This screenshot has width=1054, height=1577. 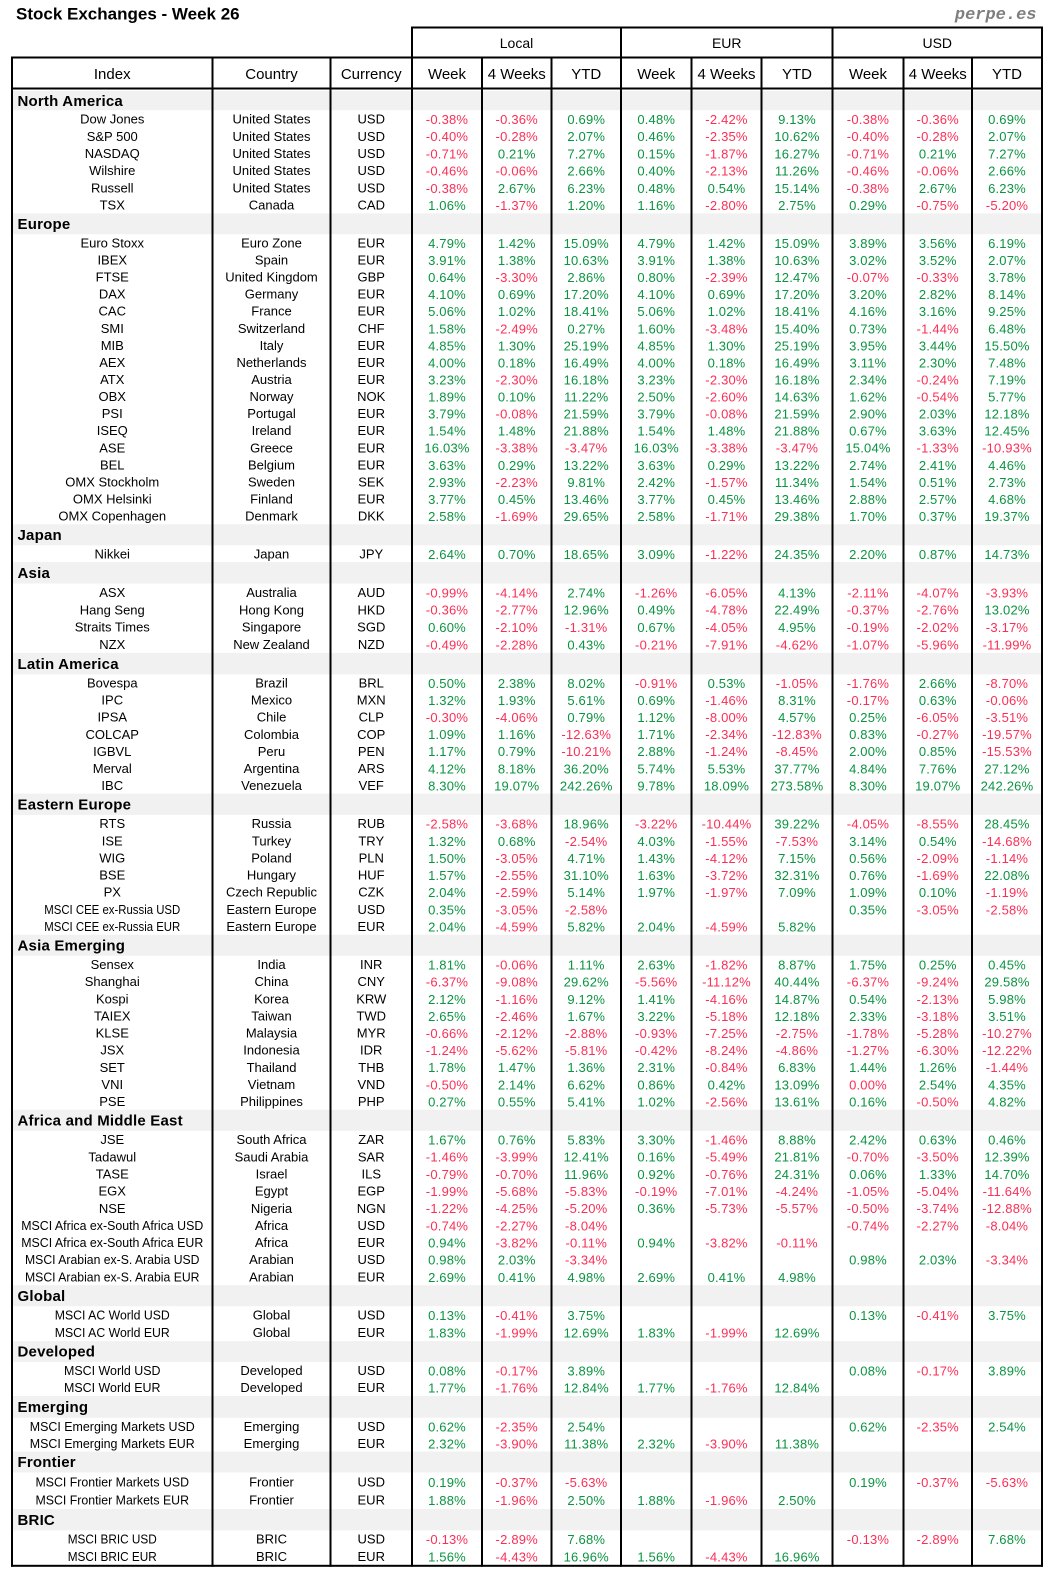 I want to click on svg-text: Eastern Europe, so click(x=271, y=926).